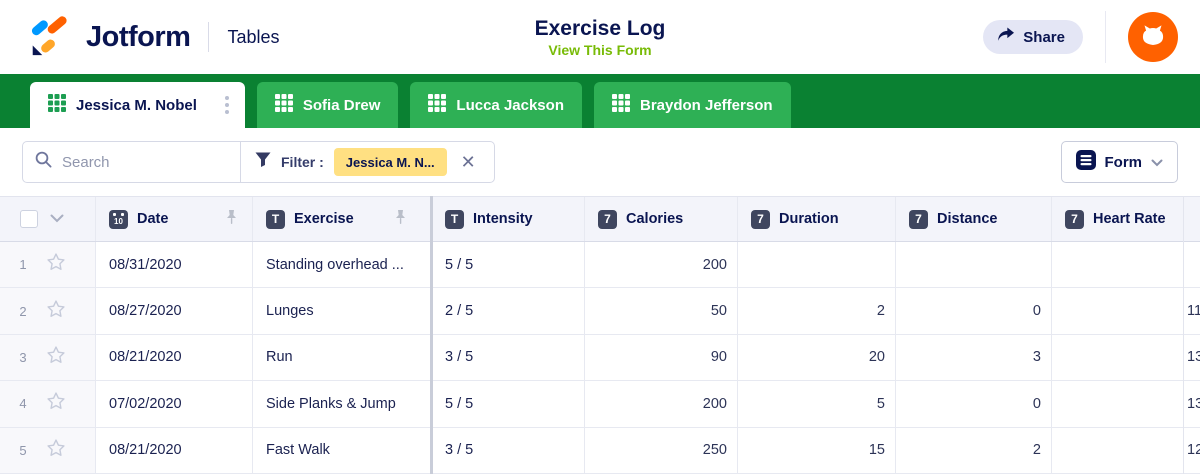 This screenshot has width=1200, height=474. What do you see at coordinates (23, 311) in the screenshot?
I see `row-number: 2` at bounding box center [23, 311].